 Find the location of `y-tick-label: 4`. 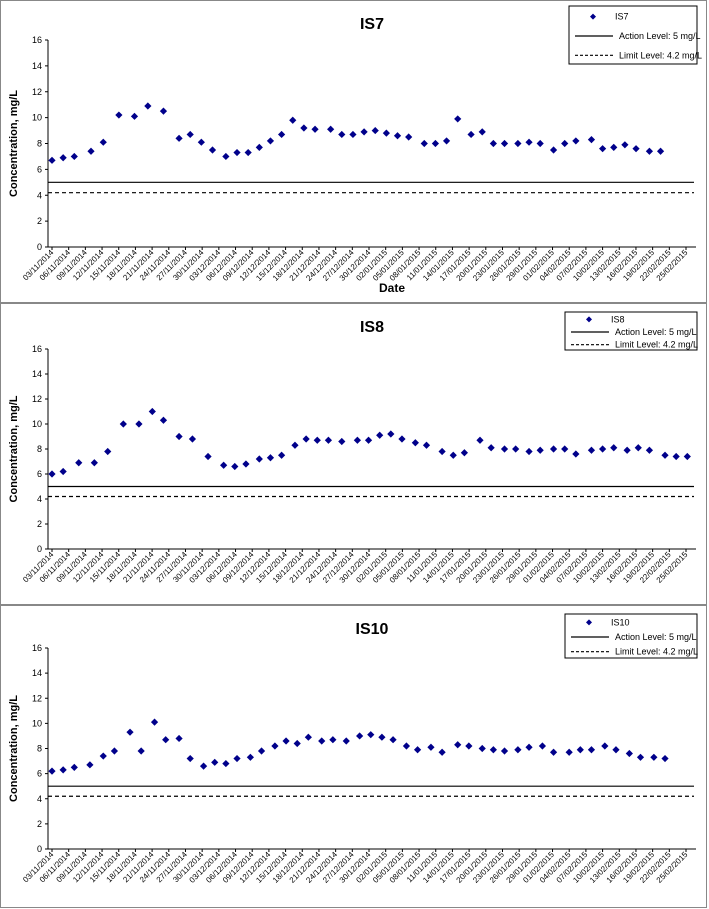

y-tick-label: 4 is located at coordinates (39, 195).